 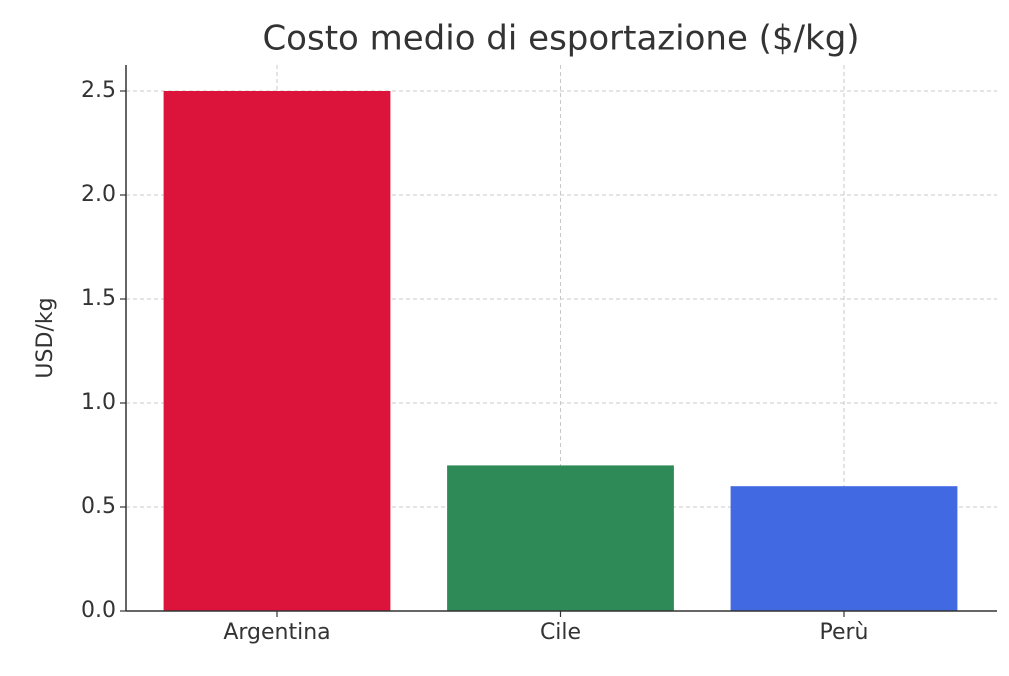 What do you see at coordinates (843, 632) in the screenshot?
I see `x-tick-label: Perù` at bounding box center [843, 632].